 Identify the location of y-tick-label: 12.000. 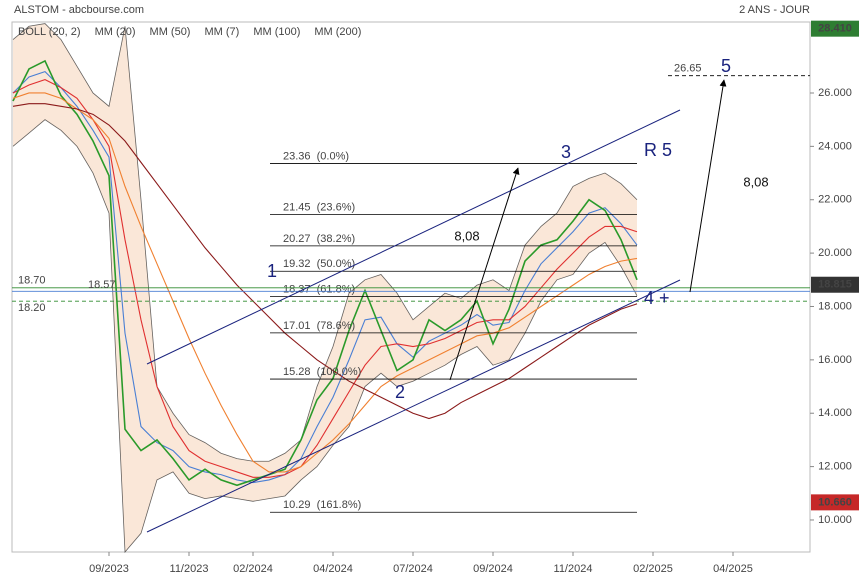
(835, 467).